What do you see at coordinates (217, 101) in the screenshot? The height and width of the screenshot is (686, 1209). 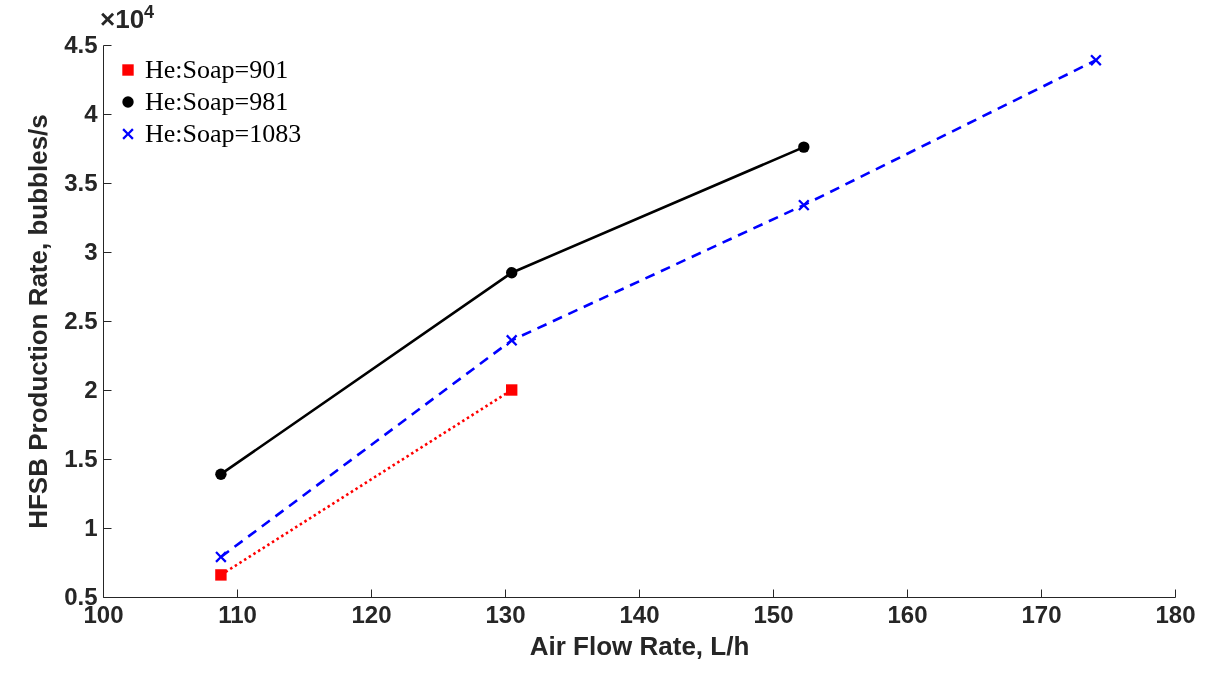 I see `legend-label: He:Soap=981` at bounding box center [217, 101].